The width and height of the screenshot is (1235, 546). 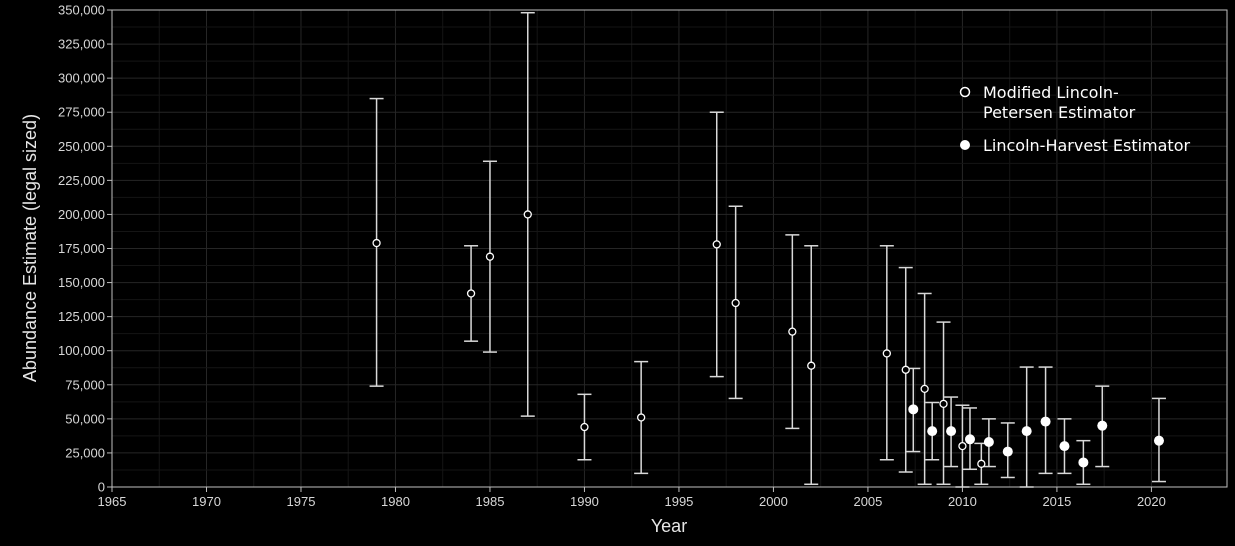 I want to click on x-tick-label: 1970, so click(x=206, y=501).